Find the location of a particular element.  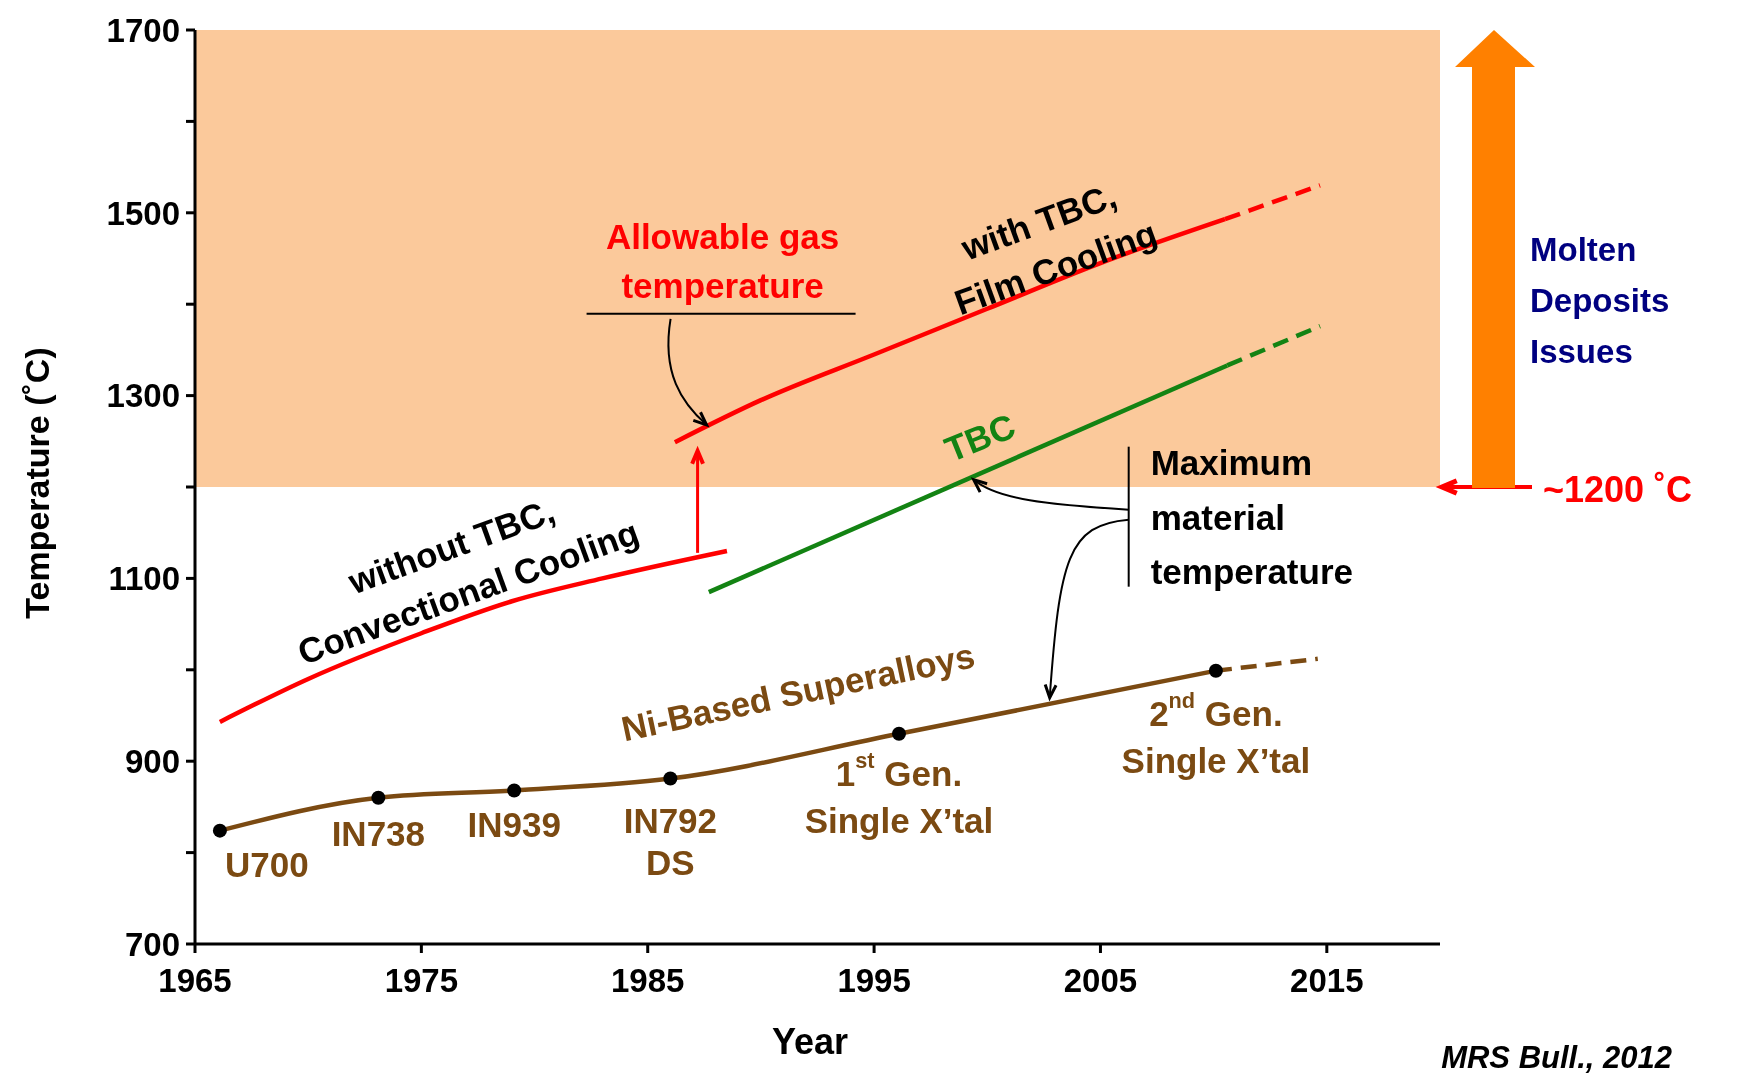

x-axis-title: Year is located at coordinates (810, 1041).